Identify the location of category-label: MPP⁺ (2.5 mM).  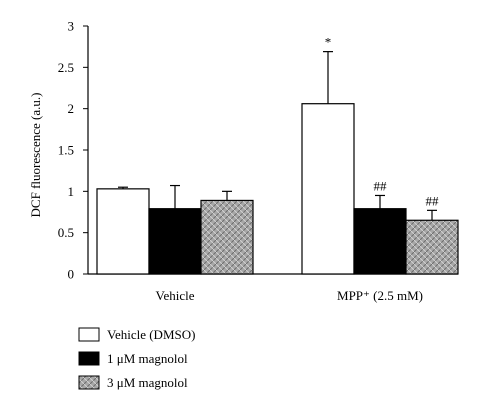
(380, 295).